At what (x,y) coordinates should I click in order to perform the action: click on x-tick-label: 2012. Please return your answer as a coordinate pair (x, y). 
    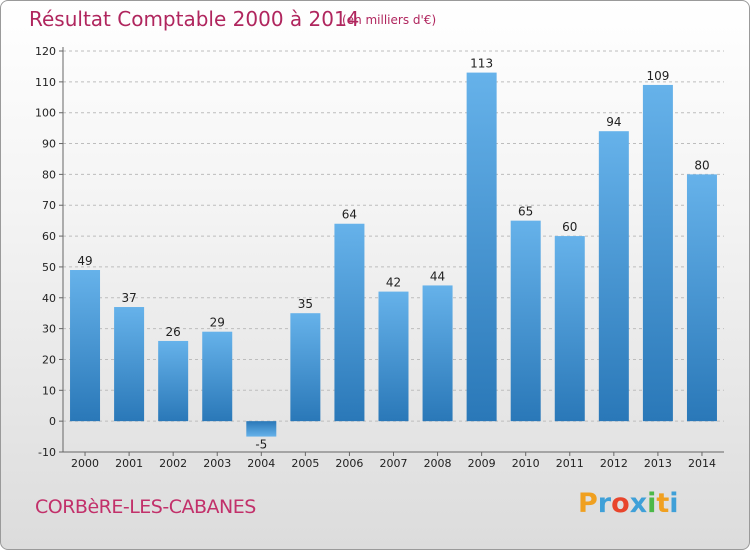
    Looking at the image, I should click on (614, 463).